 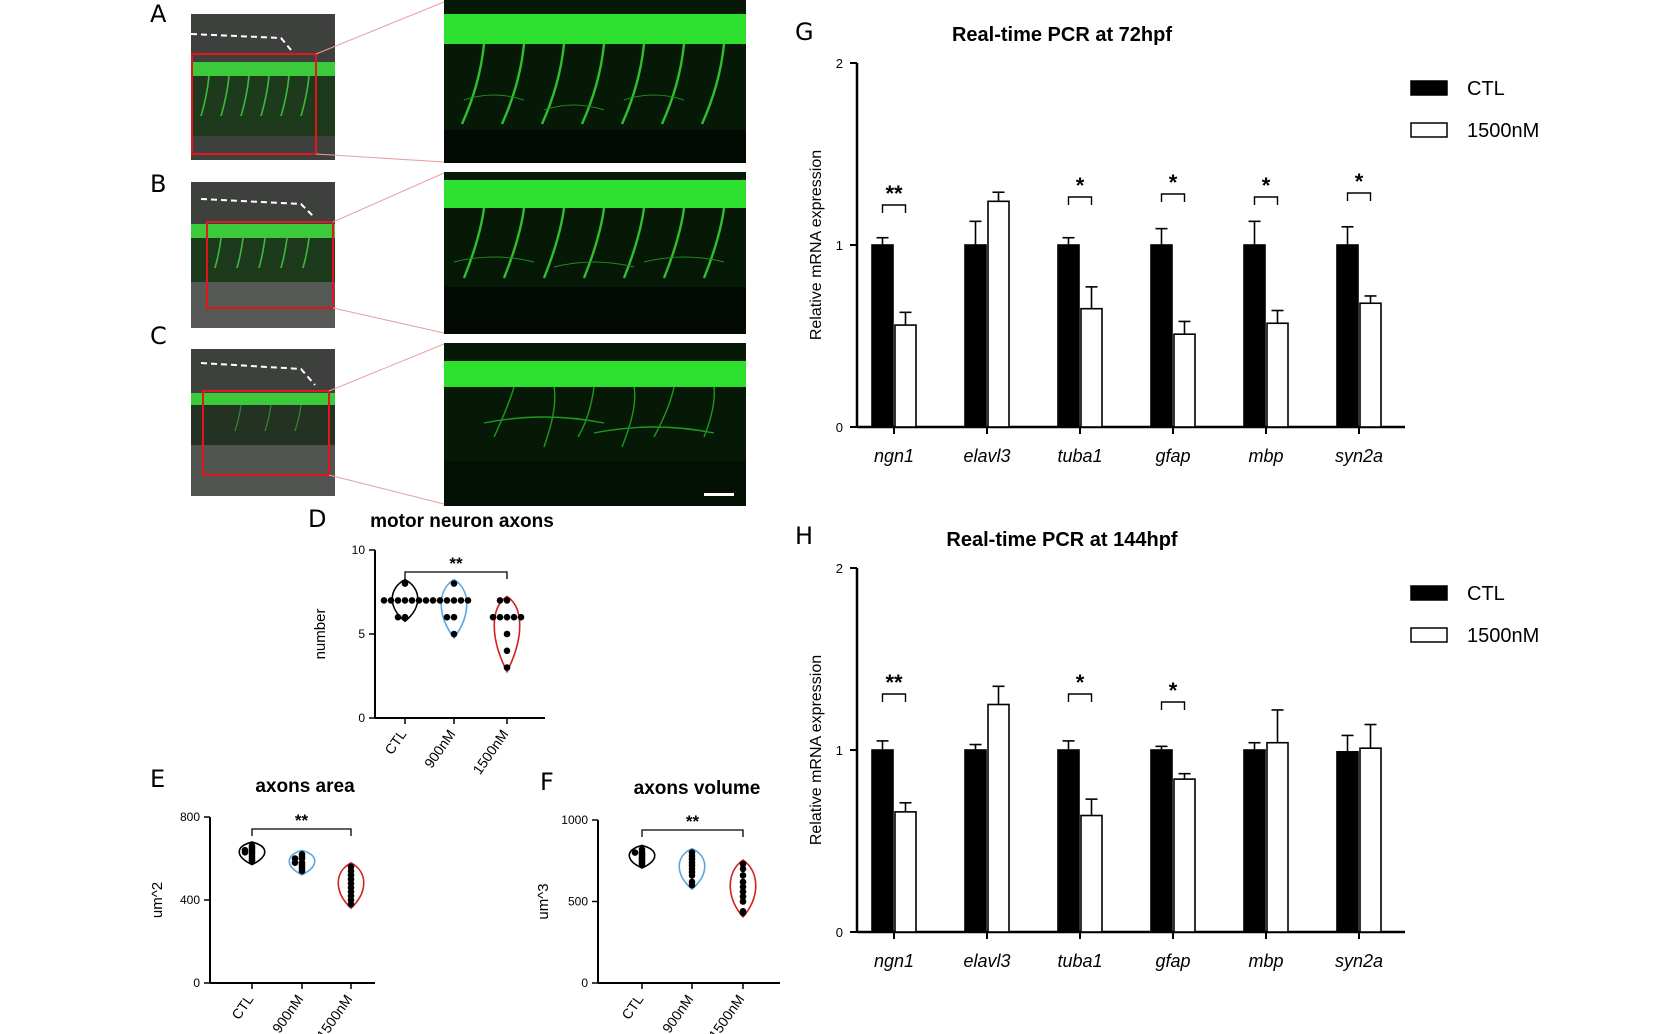 I want to click on y-tick-label: 5, so click(x=361, y=634).